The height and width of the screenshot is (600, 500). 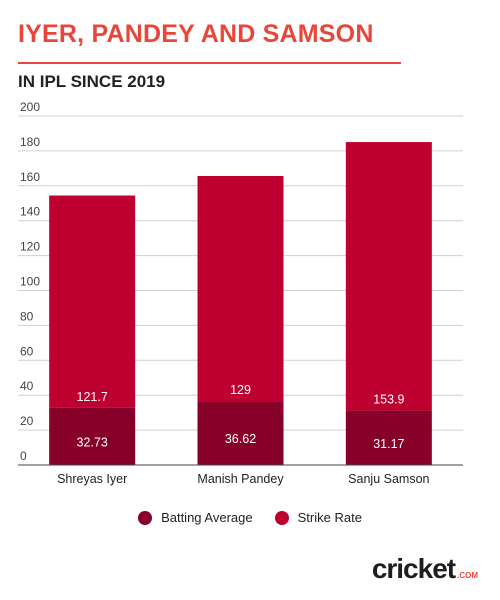 What do you see at coordinates (209, 63) in the screenshot?
I see `title-underline` at bounding box center [209, 63].